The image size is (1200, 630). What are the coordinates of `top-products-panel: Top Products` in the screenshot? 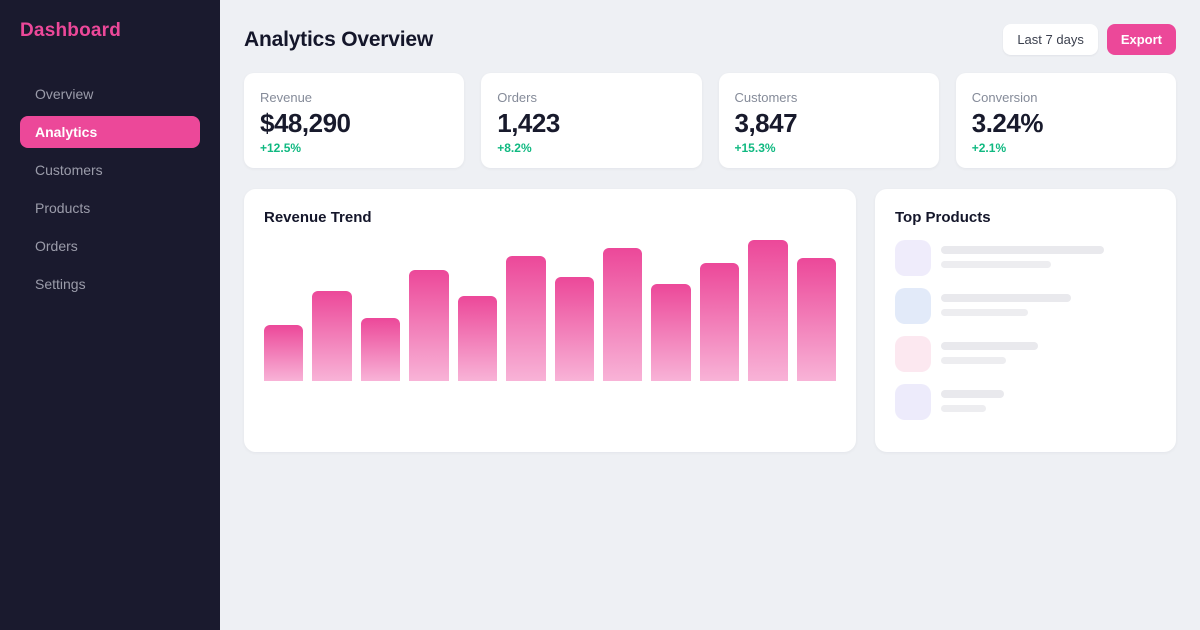 It's located at (1025, 320).